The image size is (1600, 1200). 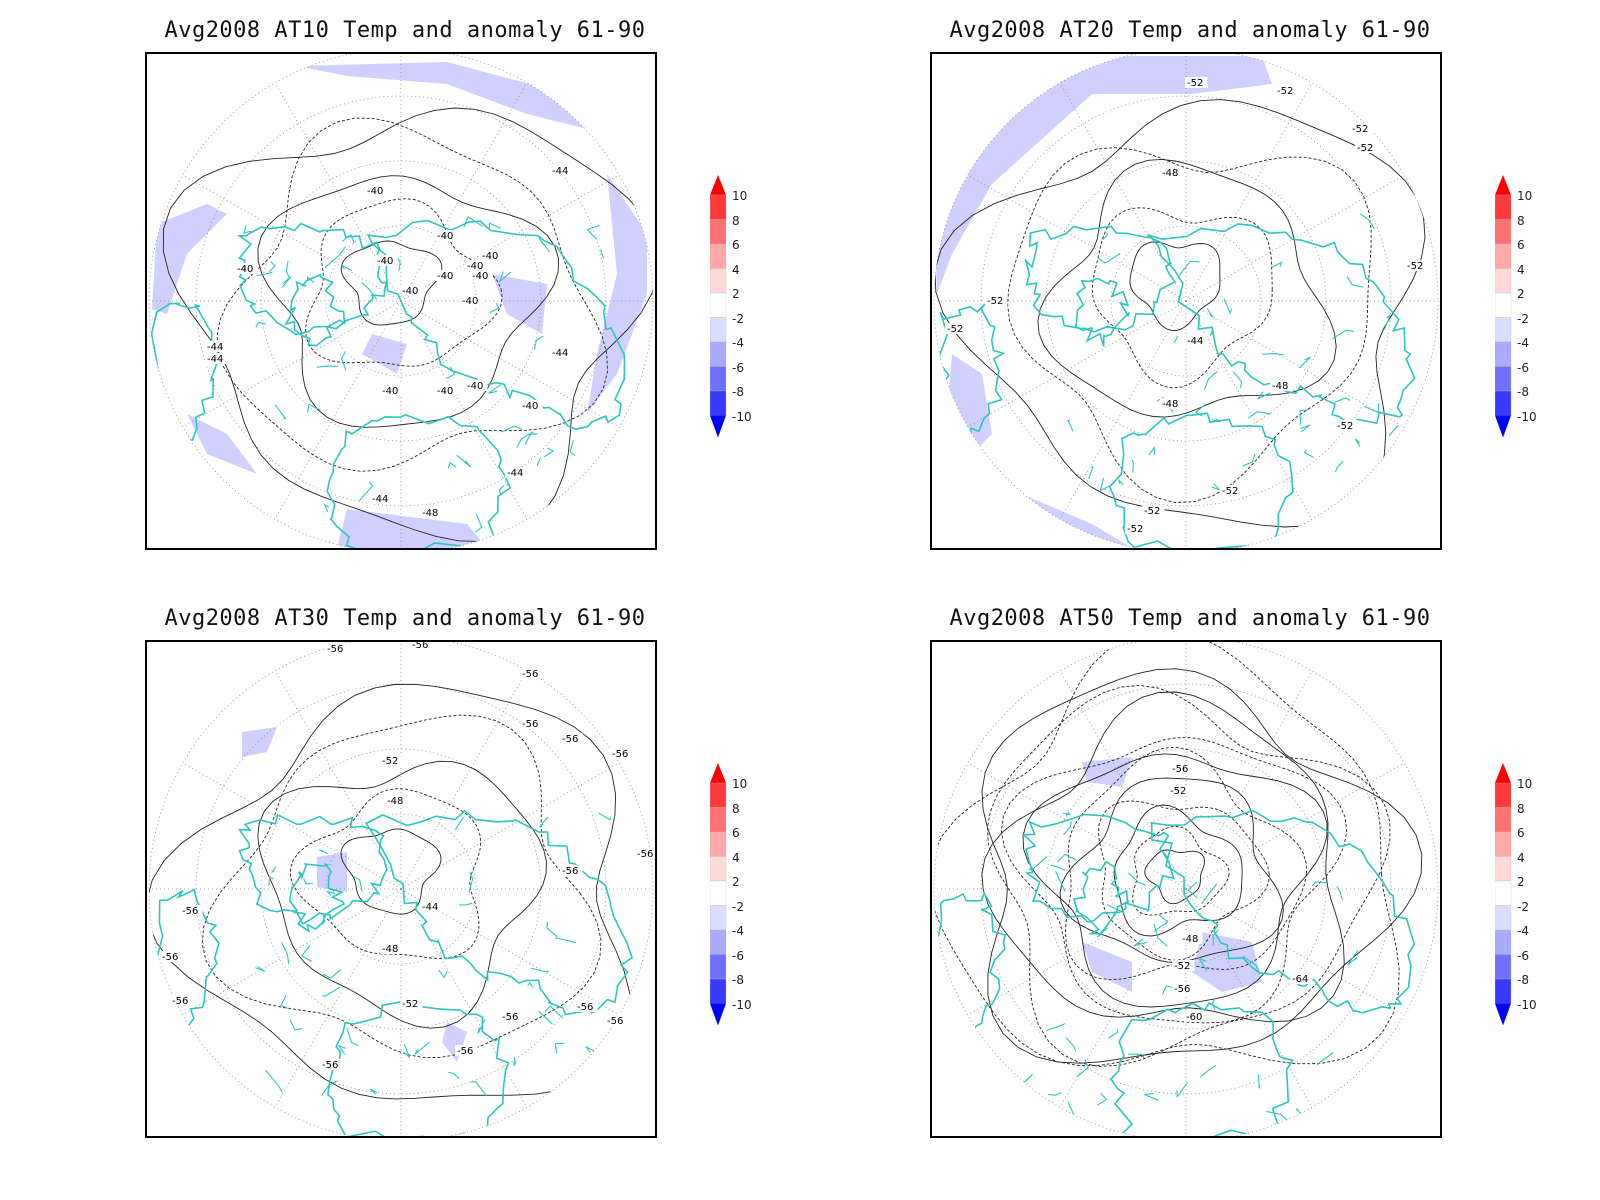 I want to click on map-content, so click(x=401, y=301).